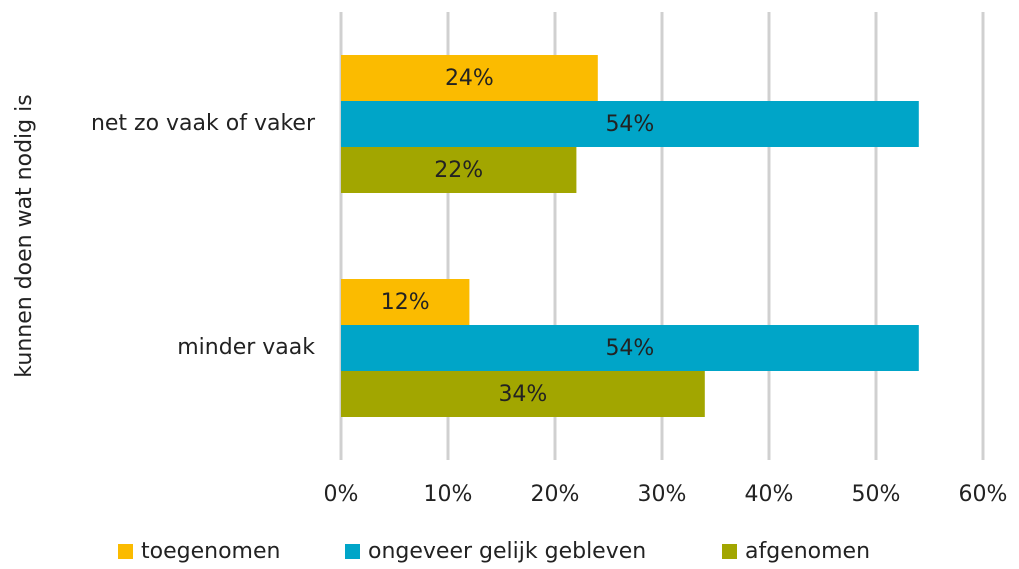 Image resolution: width=1019 pixels, height=569 pixels. Describe the element at coordinates (983, 494) in the screenshot. I see `x-tick-label: 60%` at that location.